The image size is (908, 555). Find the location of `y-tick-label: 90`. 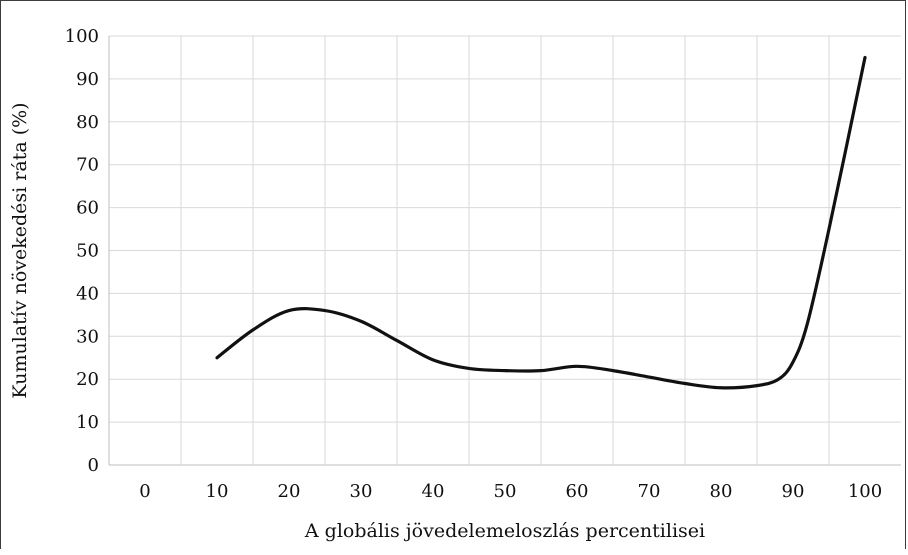

y-tick-label: 90 is located at coordinates (87, 79).